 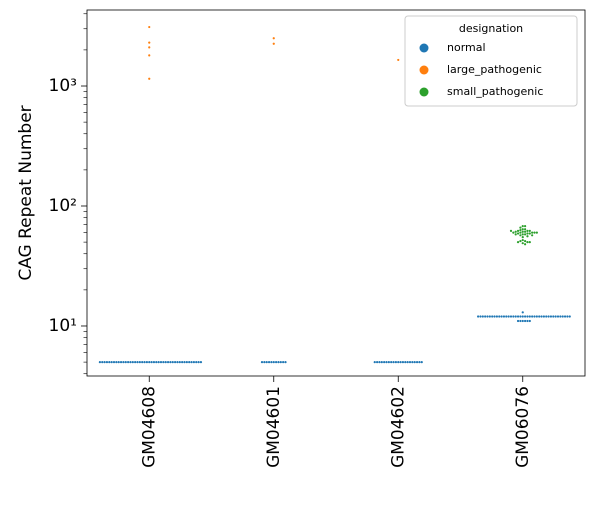 What do you see at coordinates (63, 86) in the screenshot?
I see `y-tick-label: 10³` at bounding box center [63, 86].